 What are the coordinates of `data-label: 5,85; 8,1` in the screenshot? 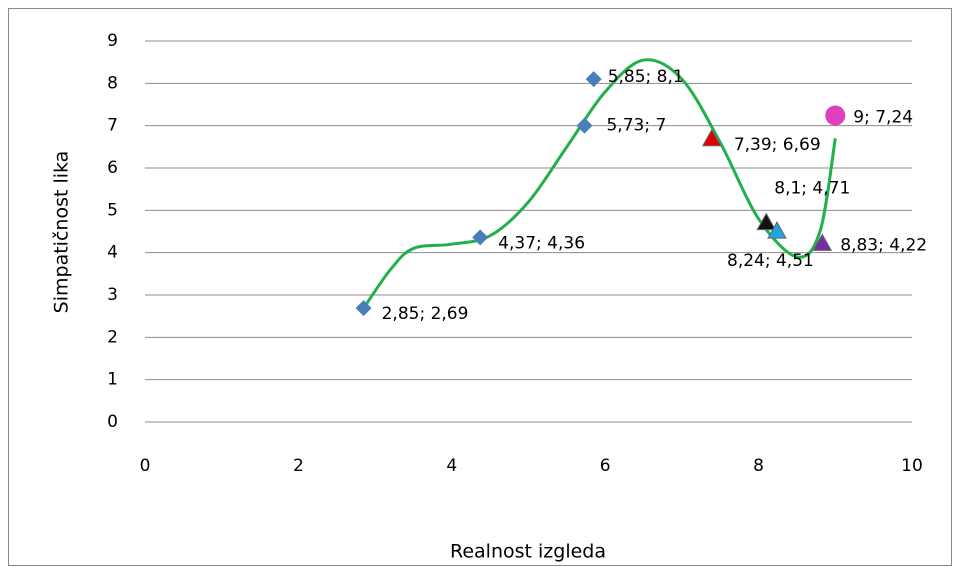 It's located at (646, 77).